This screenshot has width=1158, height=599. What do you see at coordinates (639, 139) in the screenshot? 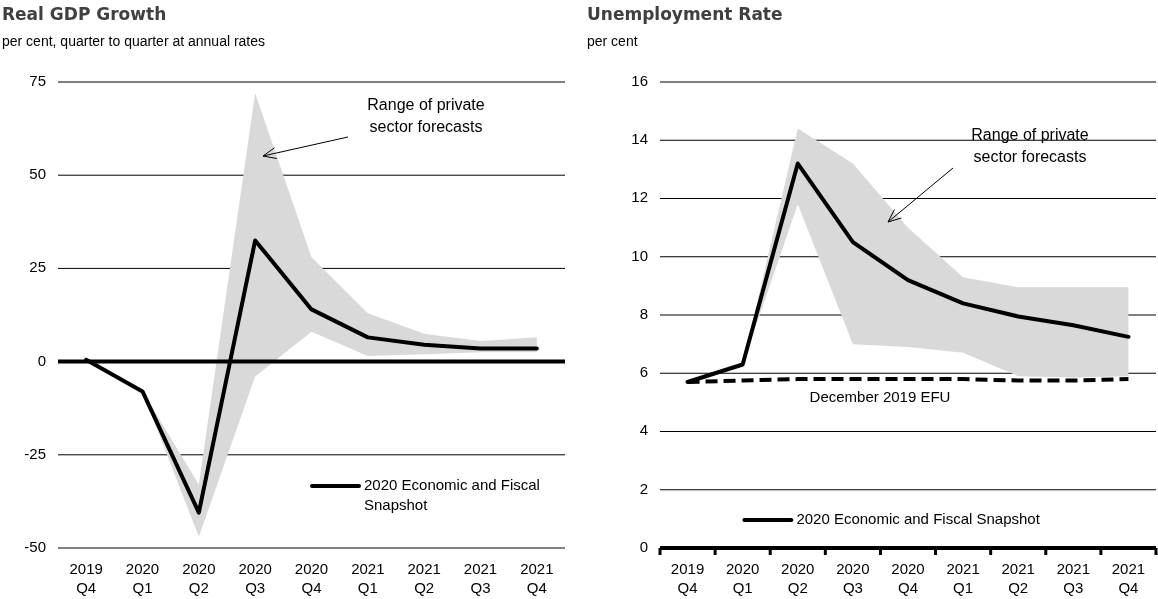
I see `y-tick-label: 14` at bounding box center [639, 139].